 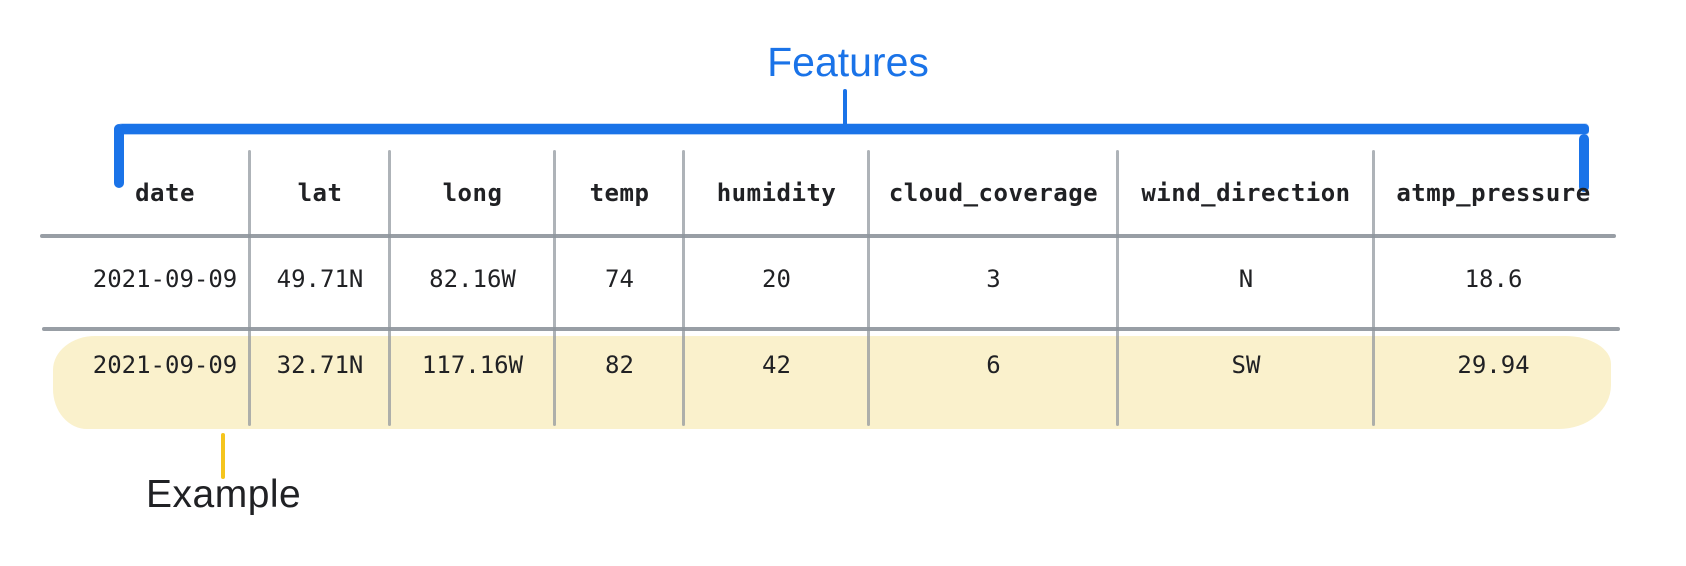 What do you see at coordinates (1246, 193) in the screenshot?
I see `column-header-wind-direction: wind_direction` at bounding box center [1246, 193].